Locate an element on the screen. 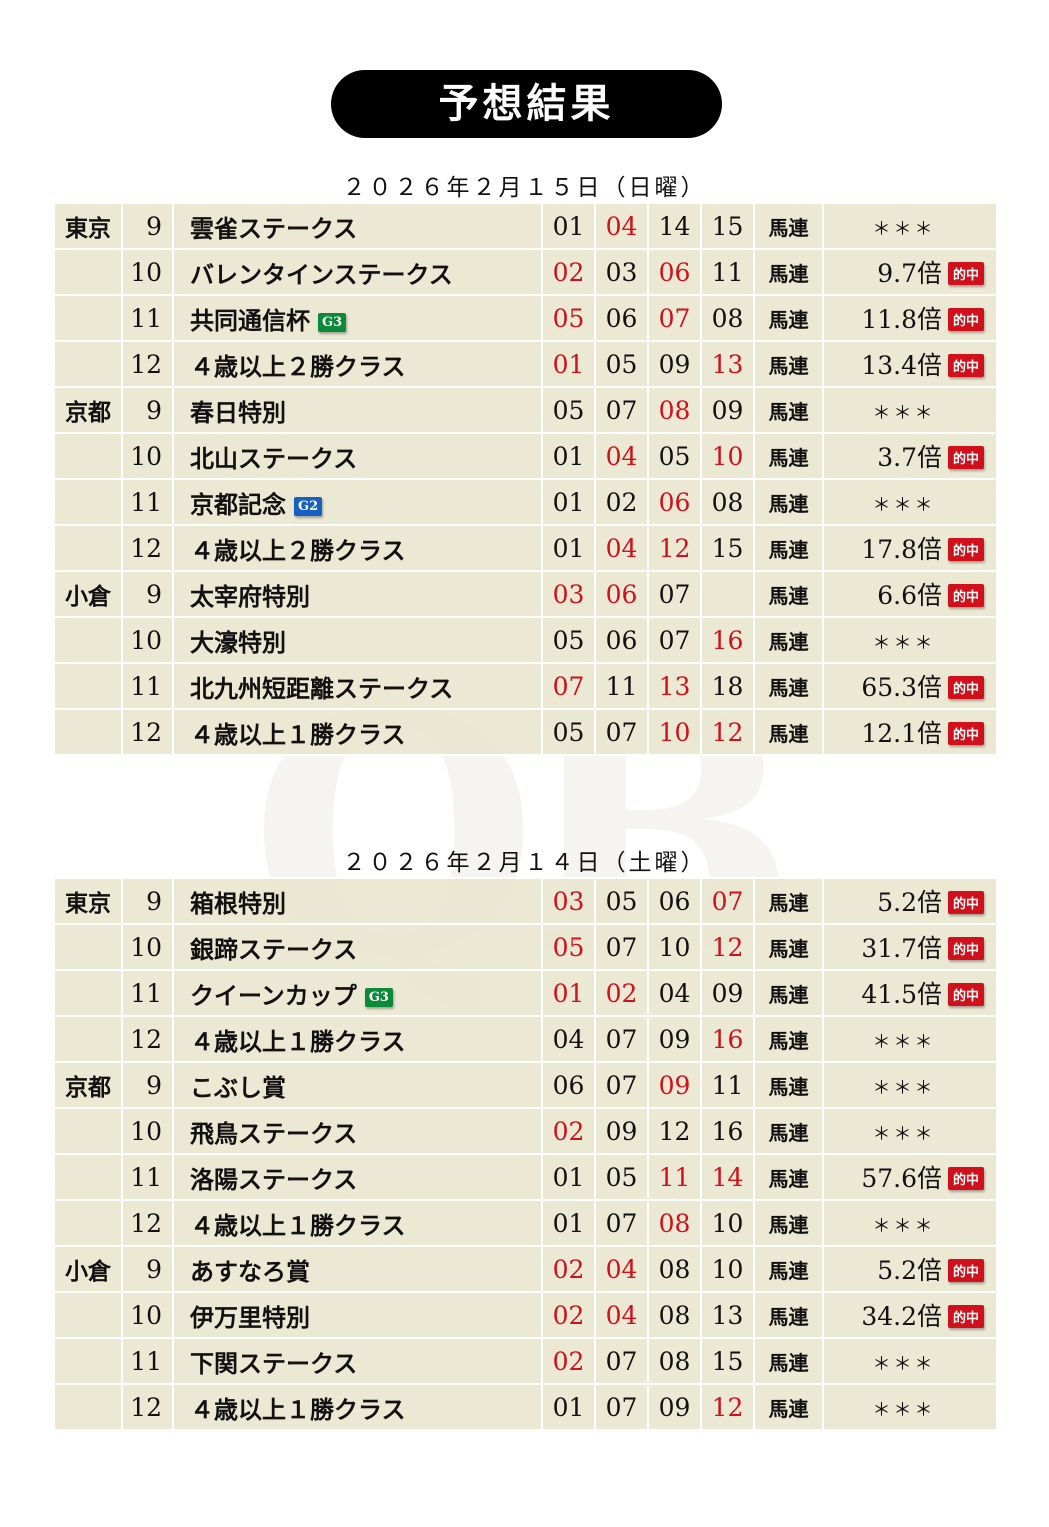 This screenshot has height=1527, width=1049. race-name: バレンタインステークス is located at coordinates (321, 274).